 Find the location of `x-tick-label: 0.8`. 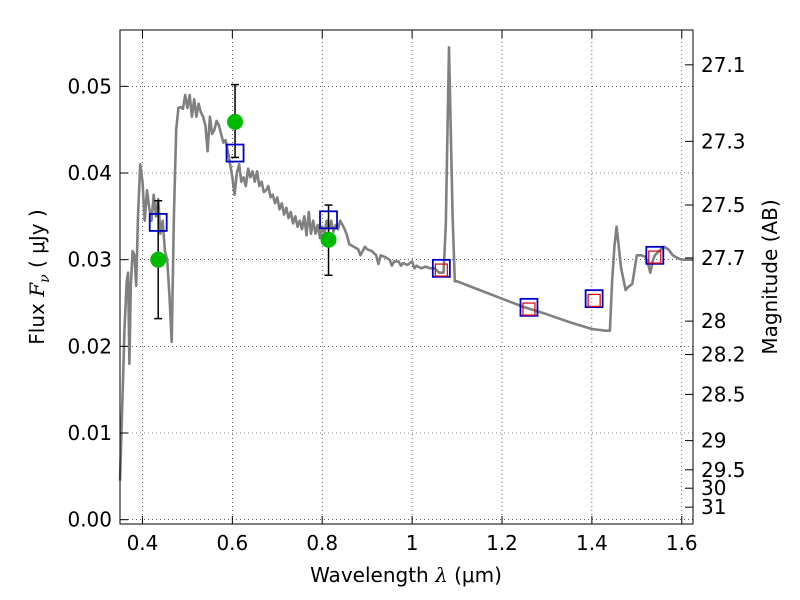

x-tick-label: 0.8 is located at coordinates (322, 543).